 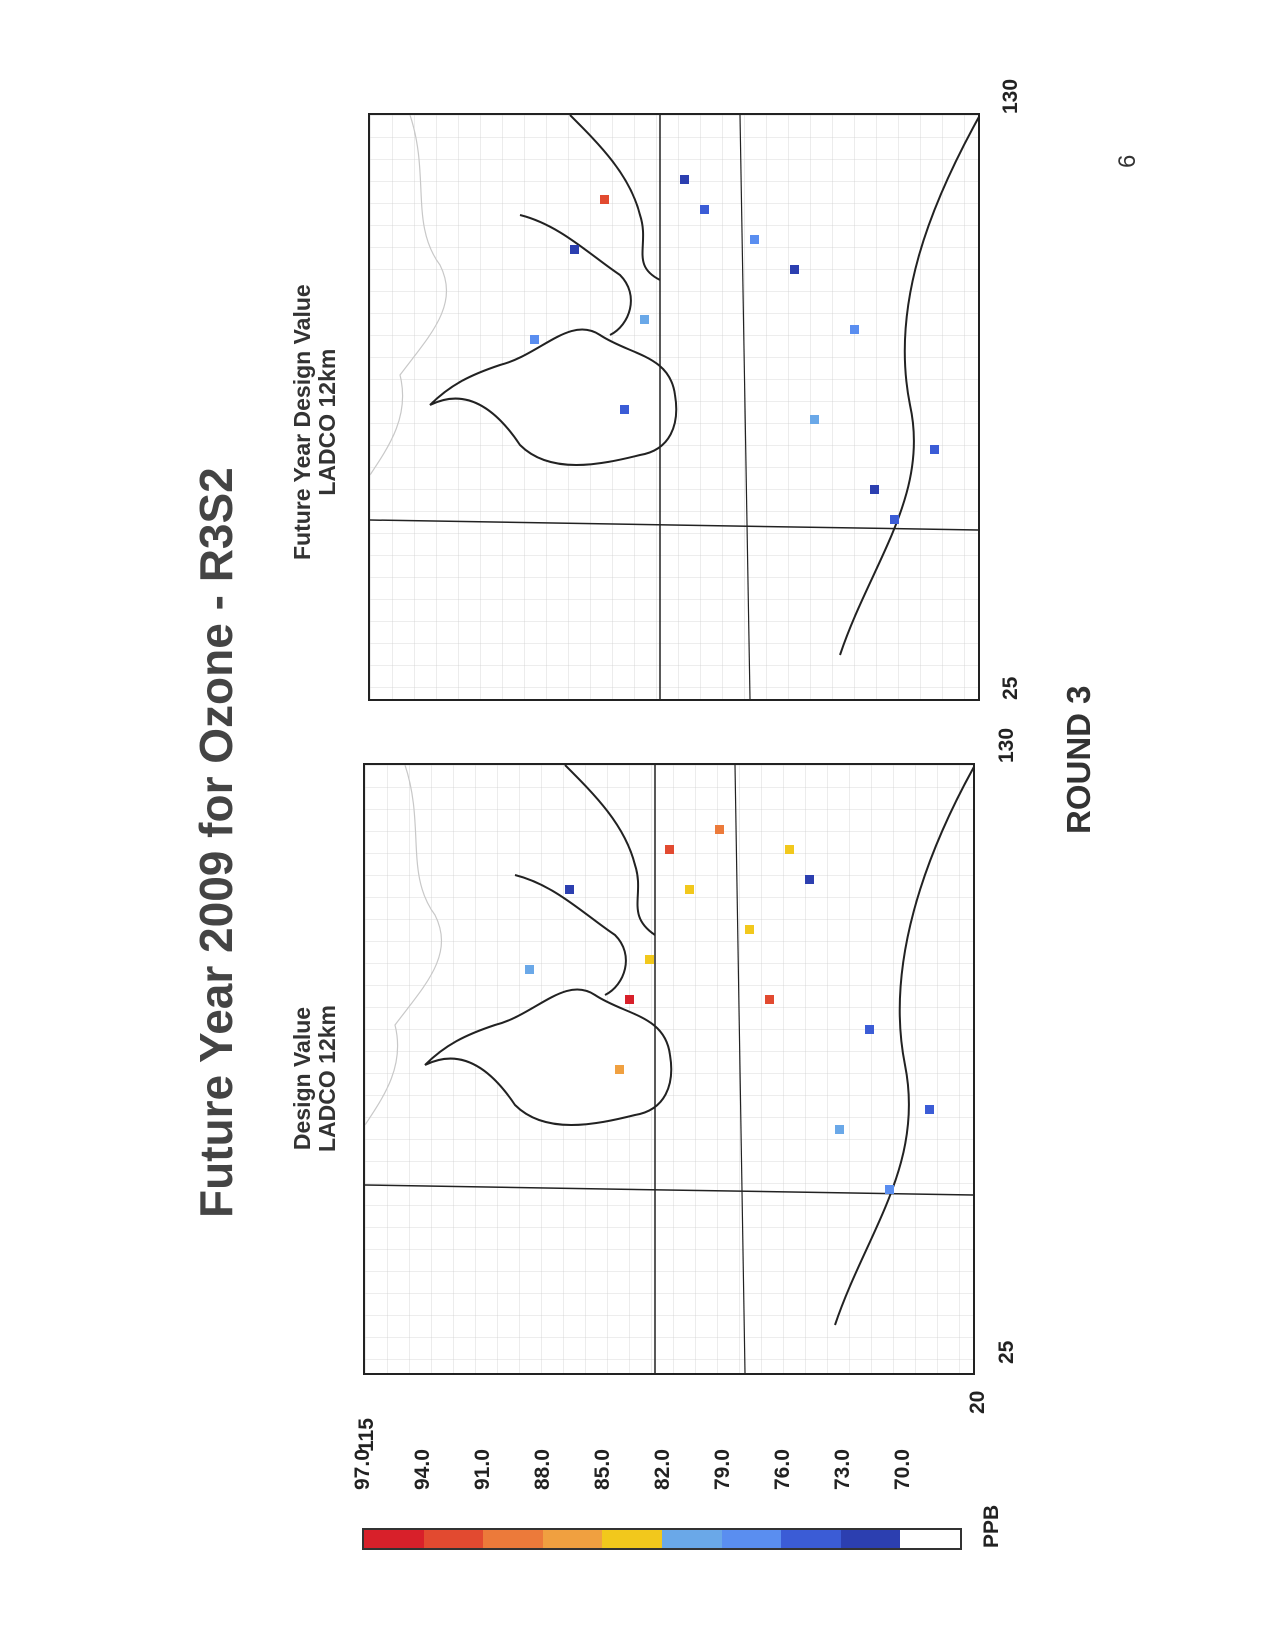 What do you see at coordinates (602, 1469) in the screenshot?
I see `legend-label: 85.0` at bounding box center [602, 1469].